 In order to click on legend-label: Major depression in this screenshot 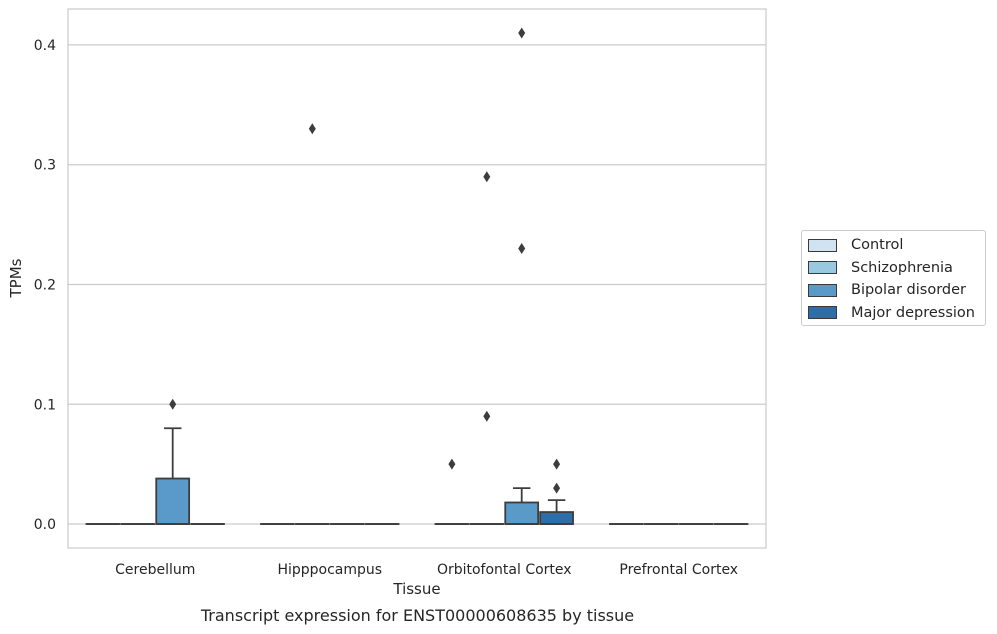, I will do `click(913, 312)`.